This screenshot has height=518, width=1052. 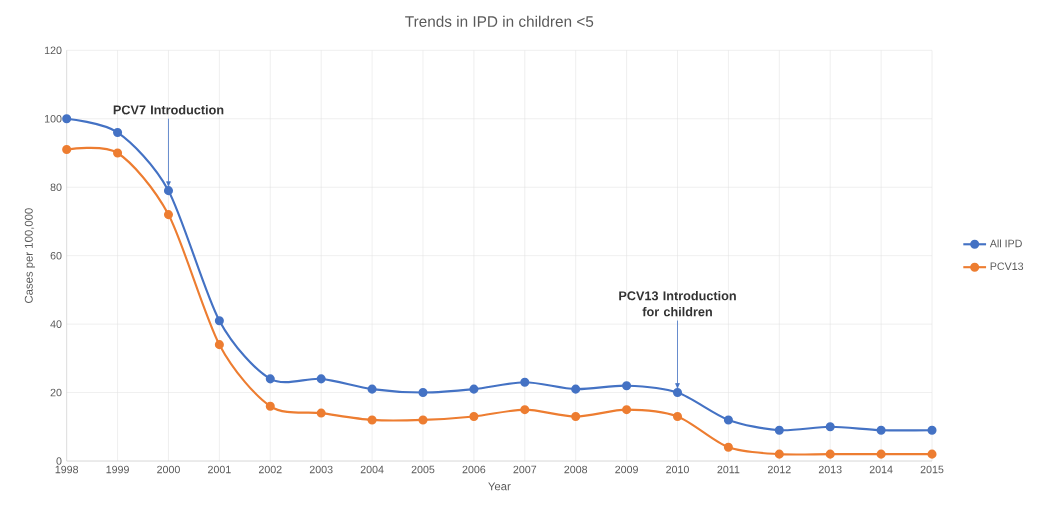 I want to click on annotation: PCV7 Introduction, so click(x=168, y=110).